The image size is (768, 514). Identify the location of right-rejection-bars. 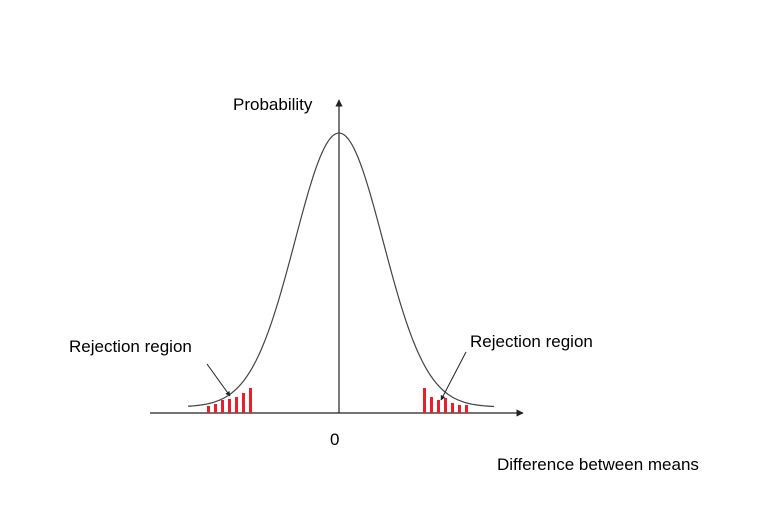
(445, 400).